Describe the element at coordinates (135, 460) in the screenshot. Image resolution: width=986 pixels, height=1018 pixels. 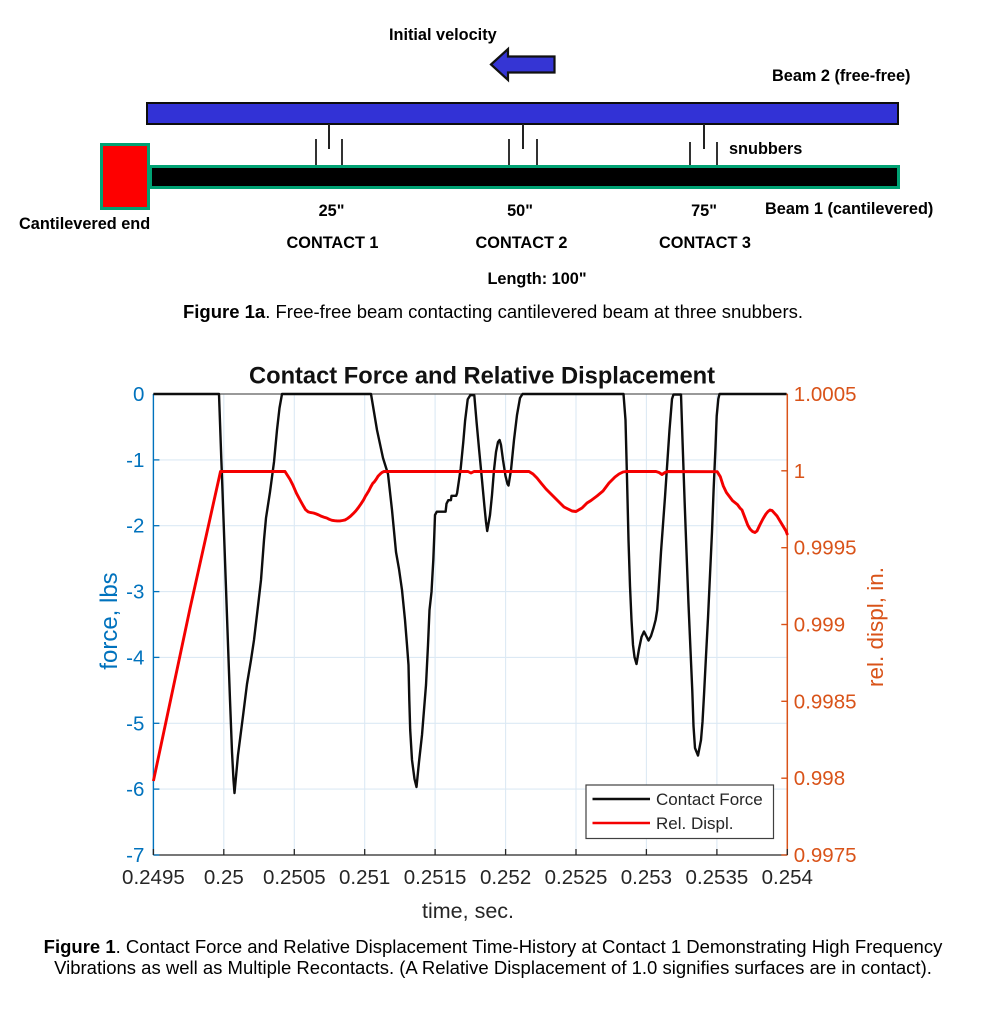
I see `svg-text: -1` at that location.